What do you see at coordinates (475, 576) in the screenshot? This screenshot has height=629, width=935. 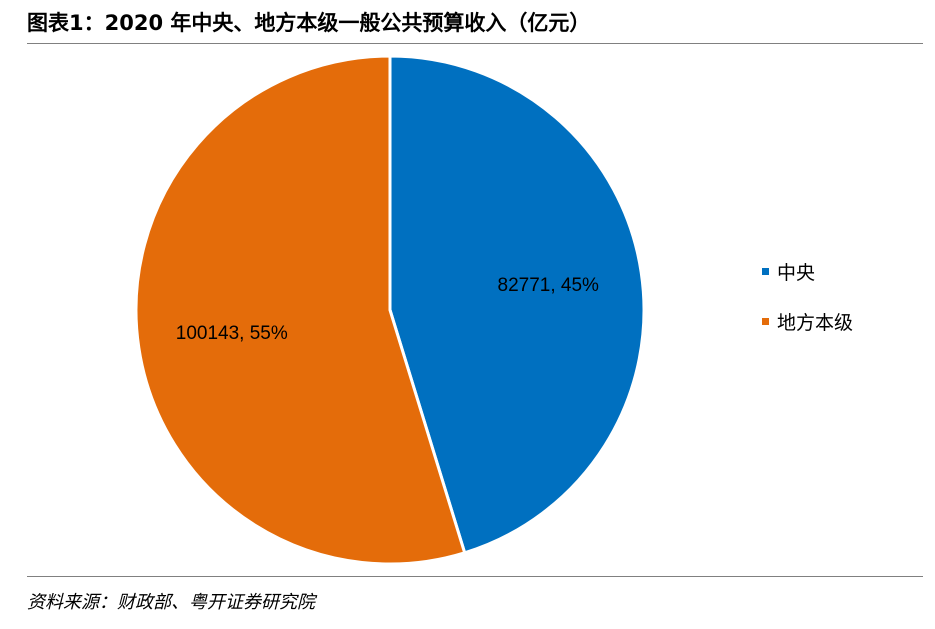 I see `bottom-divider` at bounding box center [475, 576].